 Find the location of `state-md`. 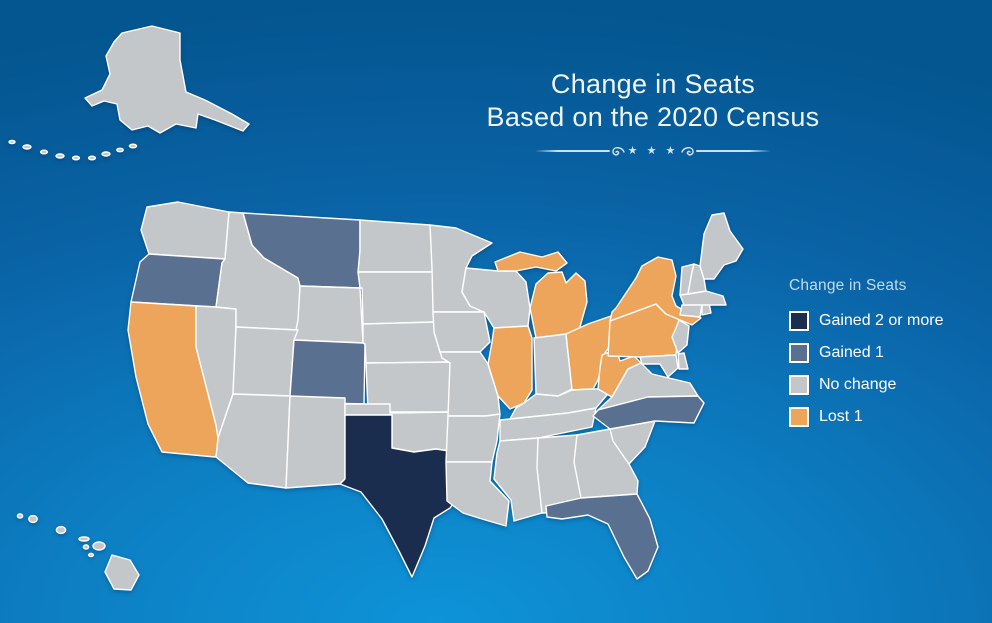

state-md is located at coordinates (659, 366).